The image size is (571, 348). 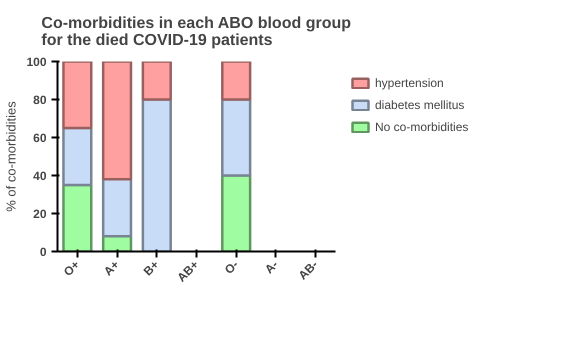 I want to click on x-tick-label: A-, so click(x=271, y=267).